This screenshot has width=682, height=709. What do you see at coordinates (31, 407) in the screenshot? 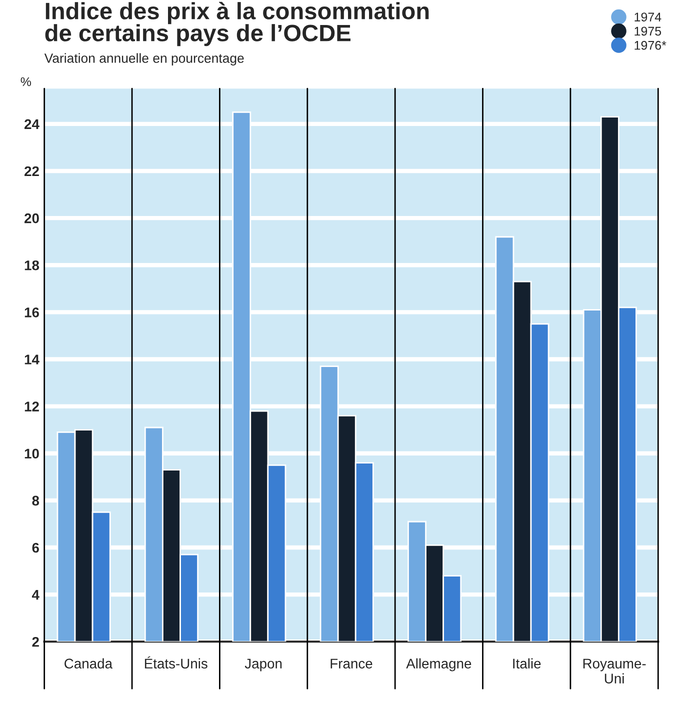
I see `y-tick-label: 12` at bounding box center [31, 407].